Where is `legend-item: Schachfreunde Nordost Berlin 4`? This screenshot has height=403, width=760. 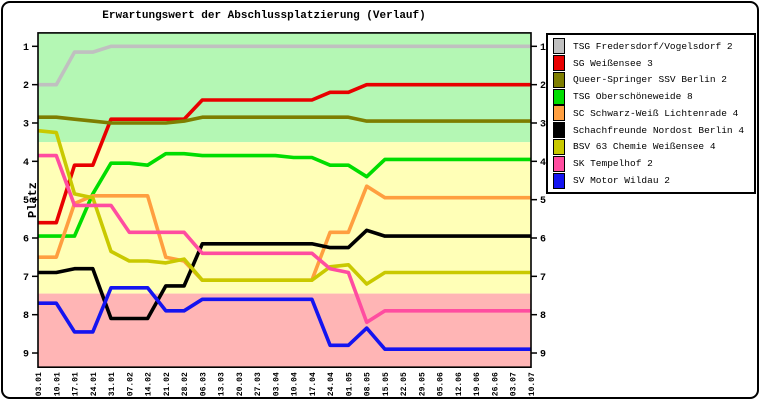 legend-item: Schachfreunde Nordost Berlin 4 is located at coordinates (651, 130).